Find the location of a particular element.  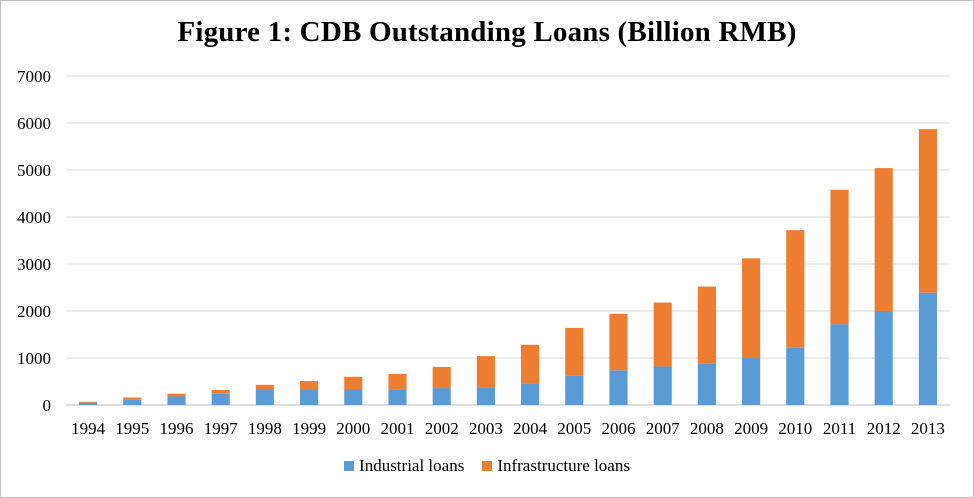

bar-industrial-2012 is located at coordinates (883, 358).